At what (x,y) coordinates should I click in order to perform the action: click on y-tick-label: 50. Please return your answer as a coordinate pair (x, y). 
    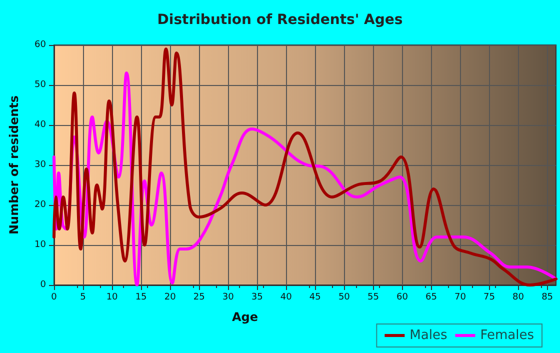
    Looking at the image, I should click on (40, 85).